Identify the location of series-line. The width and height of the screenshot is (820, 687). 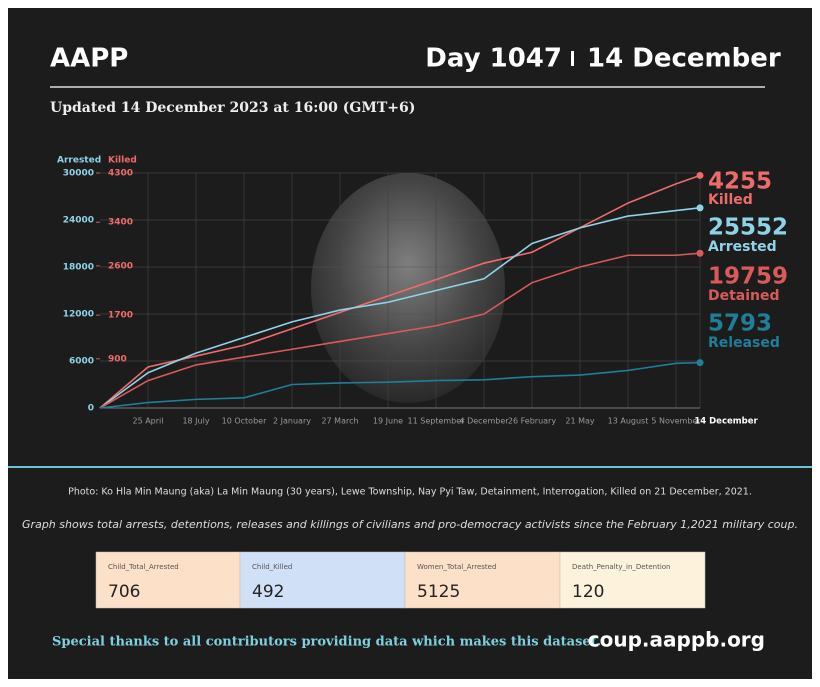
(400, 385).